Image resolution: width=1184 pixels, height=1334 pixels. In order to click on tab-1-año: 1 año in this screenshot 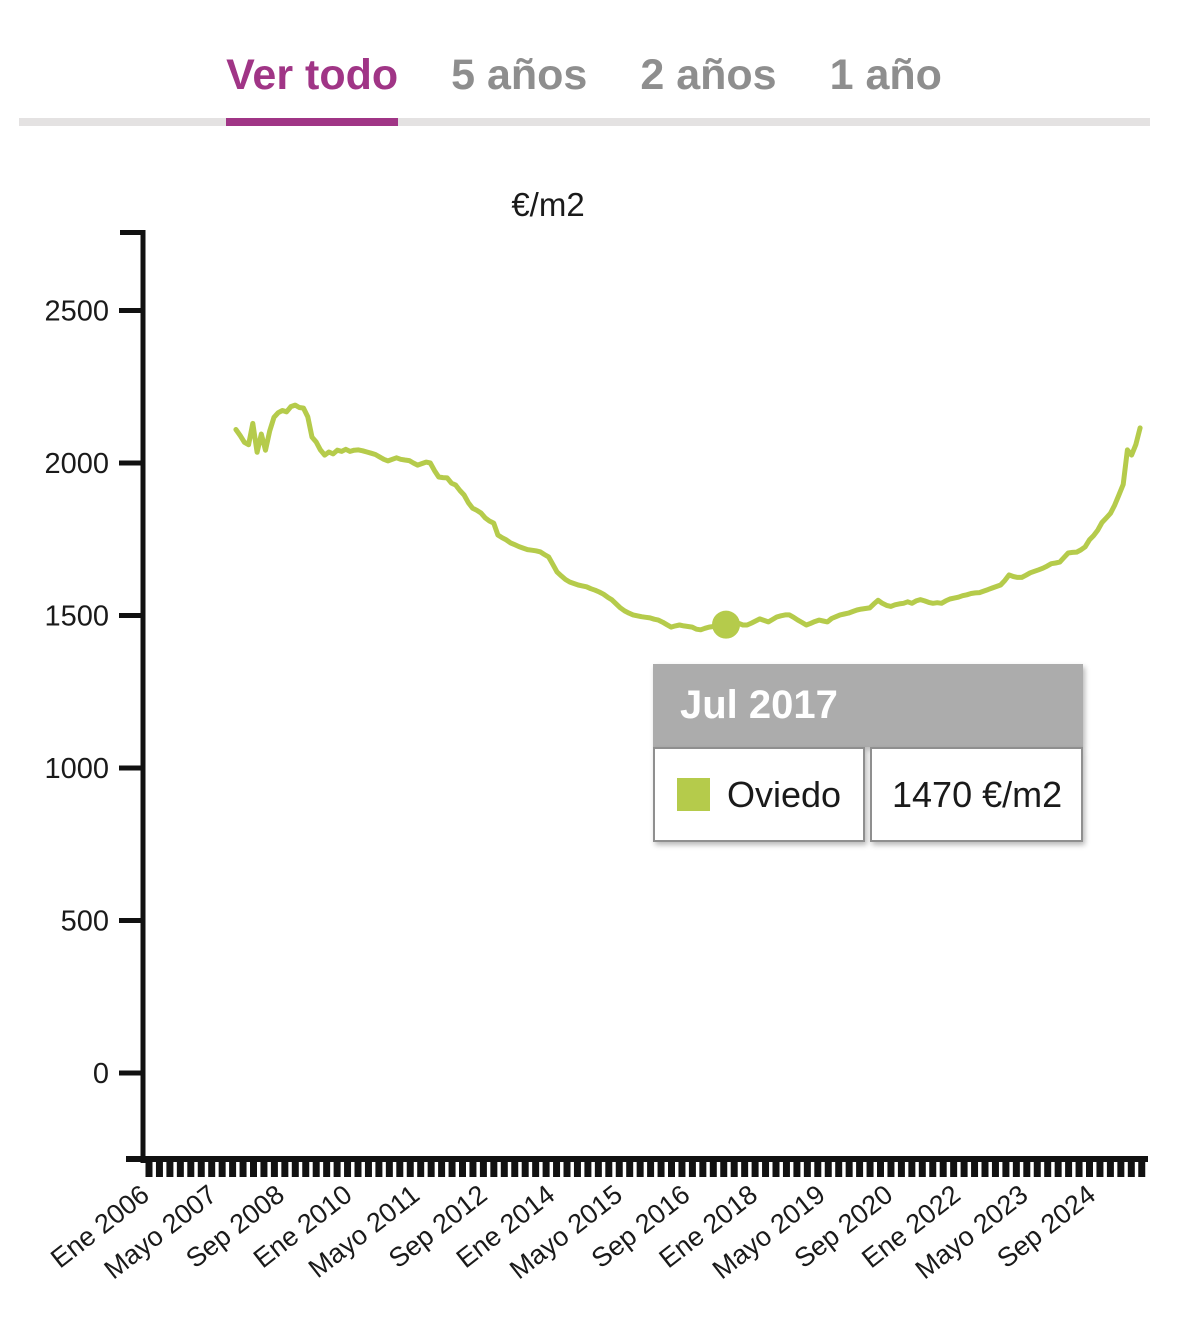, I will do `click(886, 75)`.